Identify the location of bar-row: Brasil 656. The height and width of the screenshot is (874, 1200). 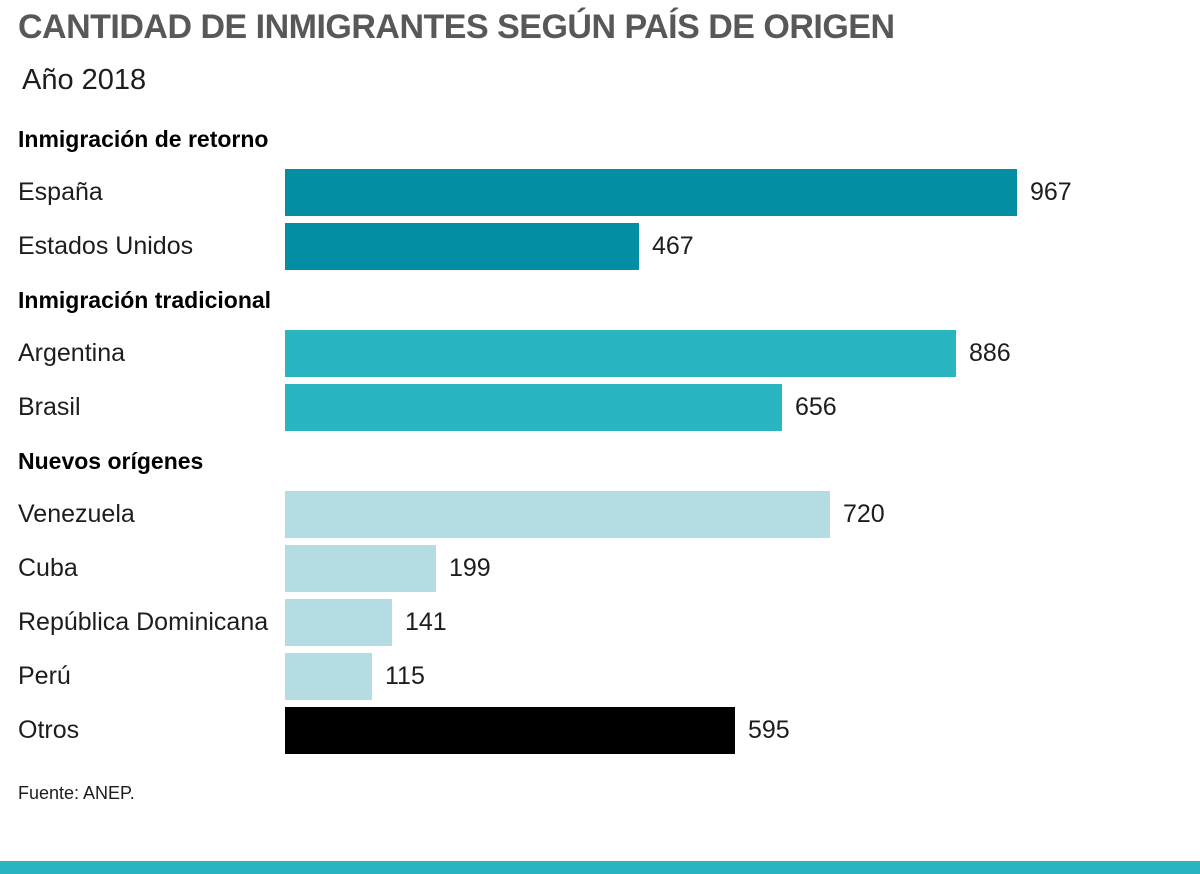
(600, 407).